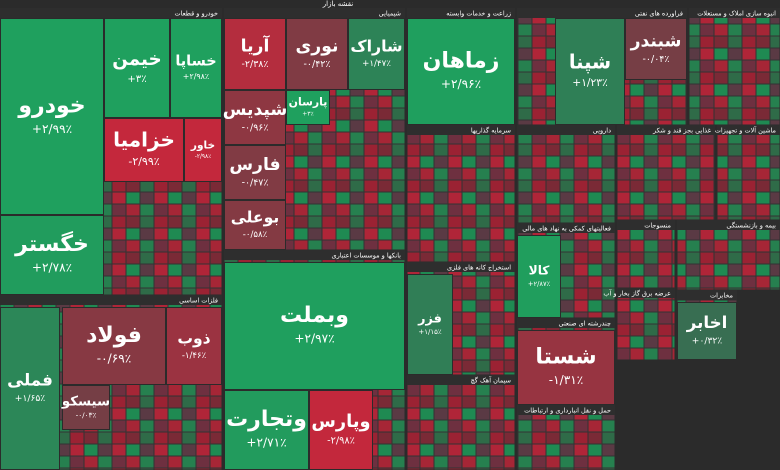 The width and height of the screenshot is (780, 470). I want to click on tile-name: کالا, so click(540, 271).